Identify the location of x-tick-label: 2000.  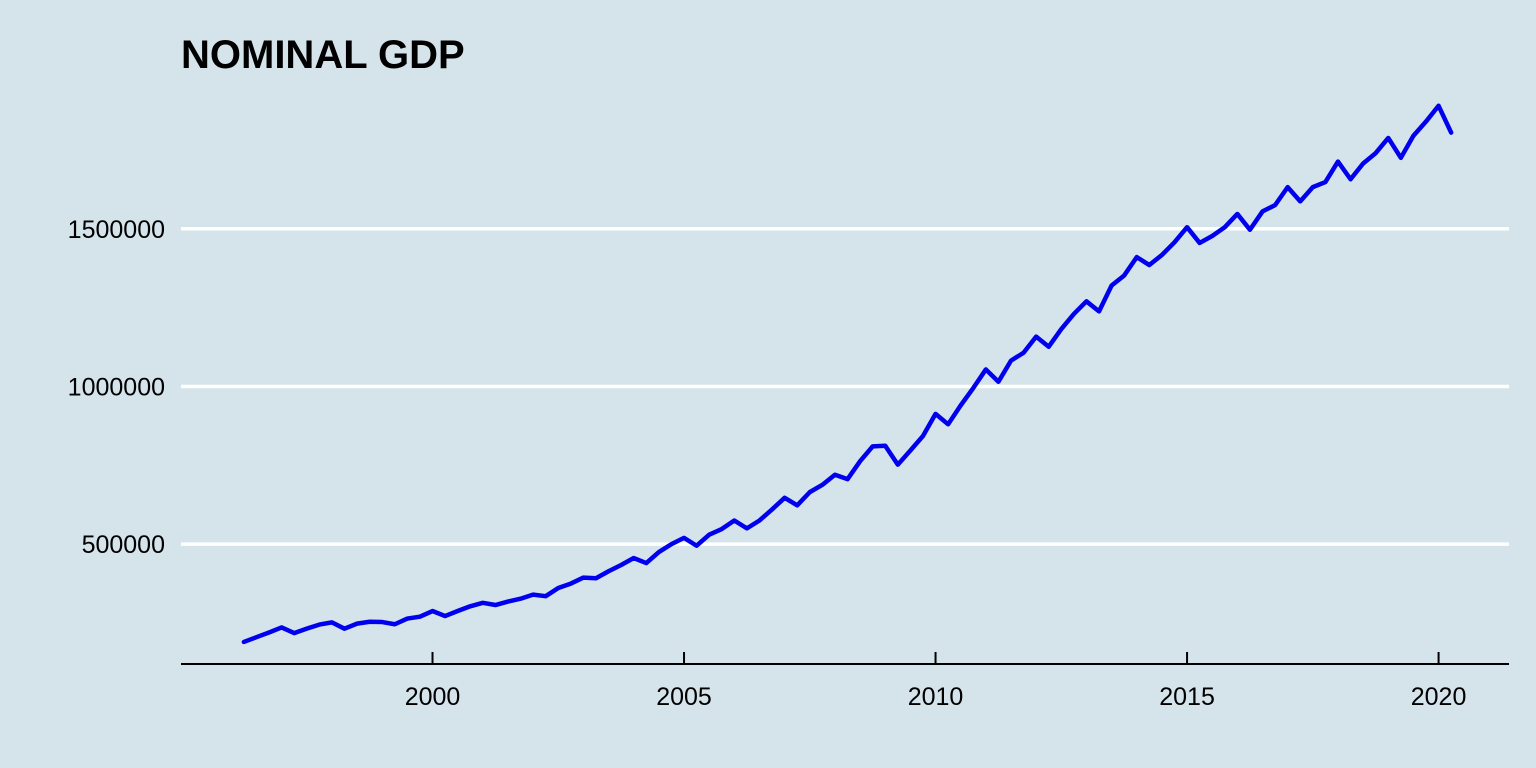
(433, 697).